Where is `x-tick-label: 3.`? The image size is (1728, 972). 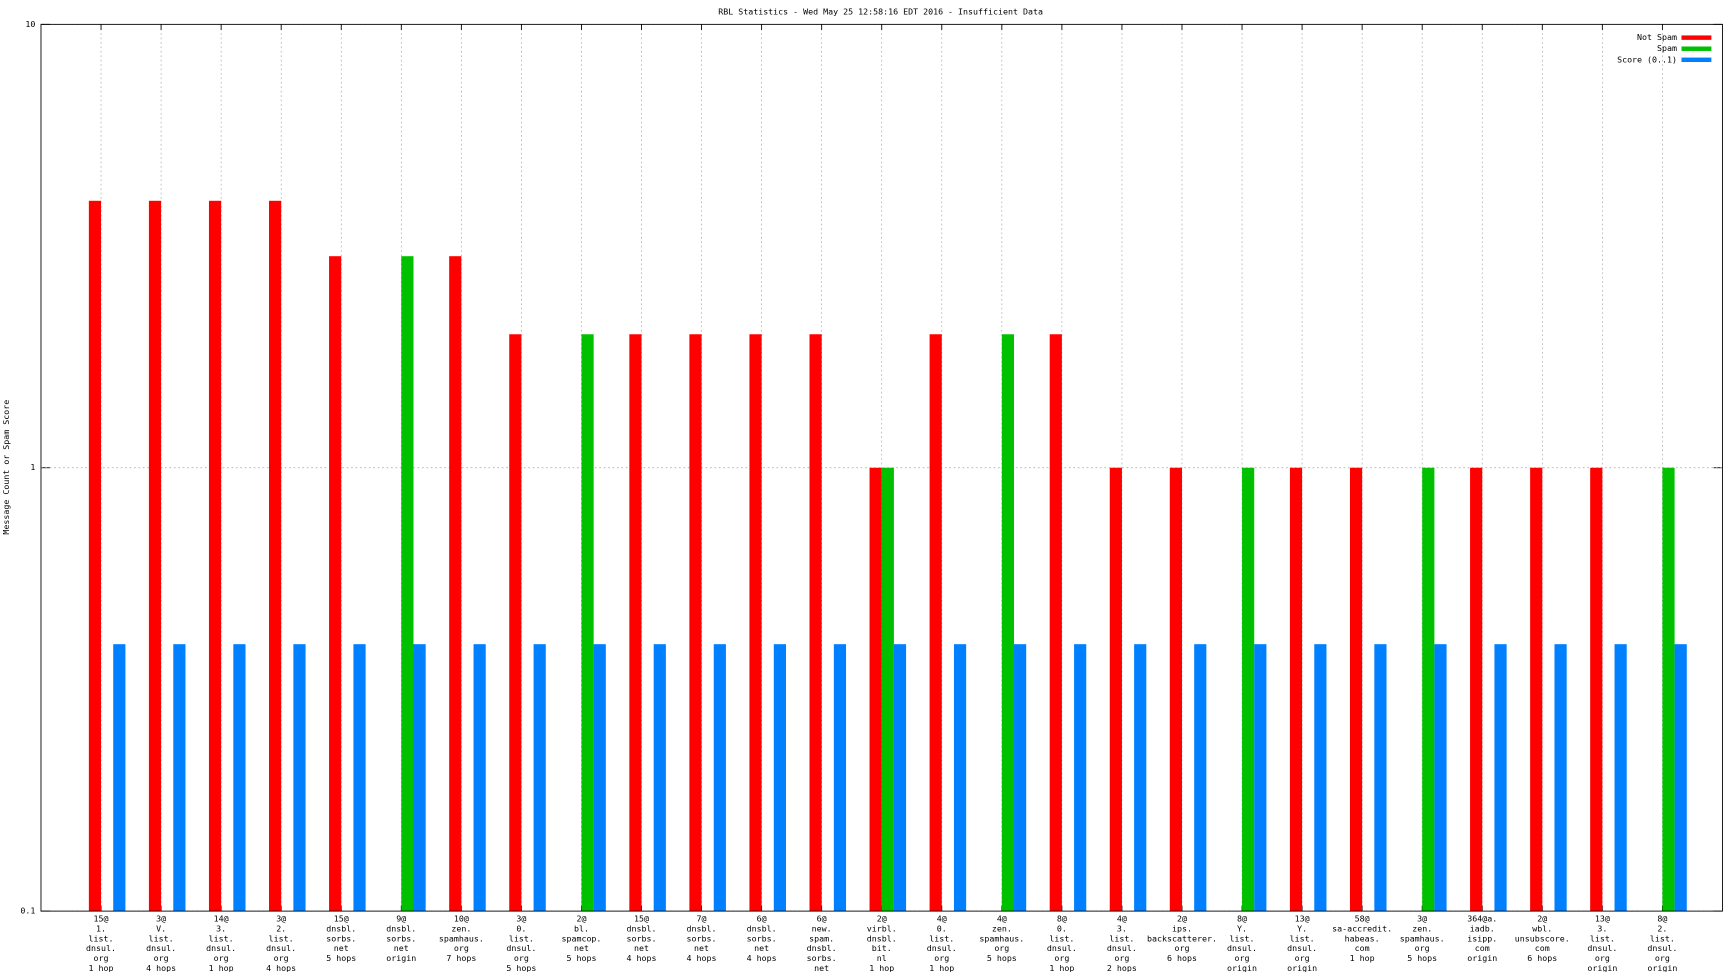 x-tick-label: 3. is located at coordinates (221, 928).